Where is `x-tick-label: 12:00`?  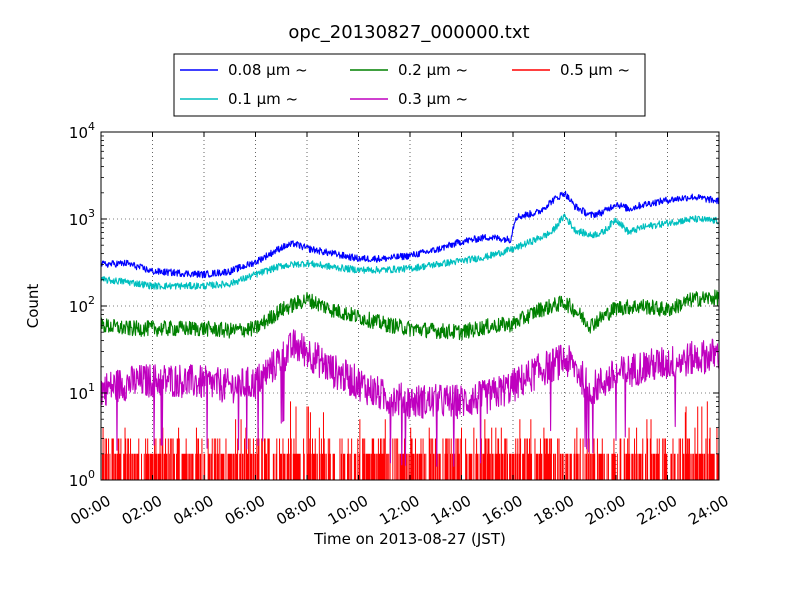 x-tick-label: 12:00 is located at coordinates (399, 510).